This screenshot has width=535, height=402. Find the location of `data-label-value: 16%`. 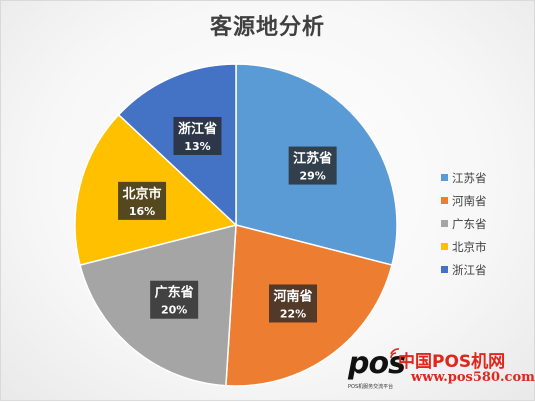

data-label-value: 16% is located at coordinates (142, 211).